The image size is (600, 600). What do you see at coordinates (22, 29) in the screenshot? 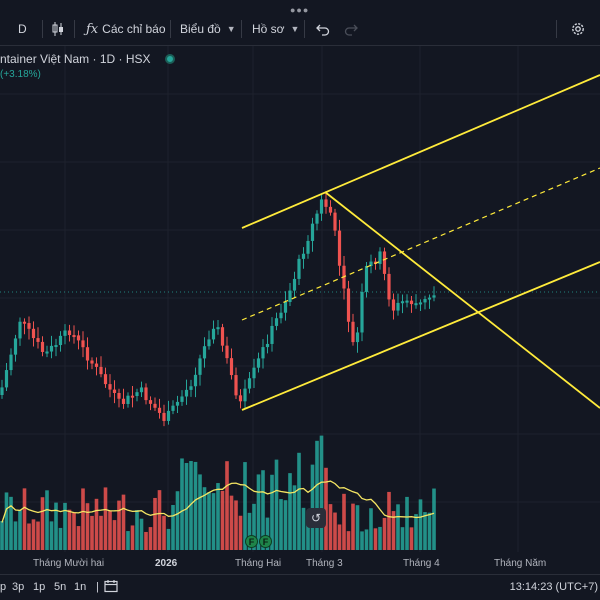
I see `interval-button: D` at bounding box center [22, 29].